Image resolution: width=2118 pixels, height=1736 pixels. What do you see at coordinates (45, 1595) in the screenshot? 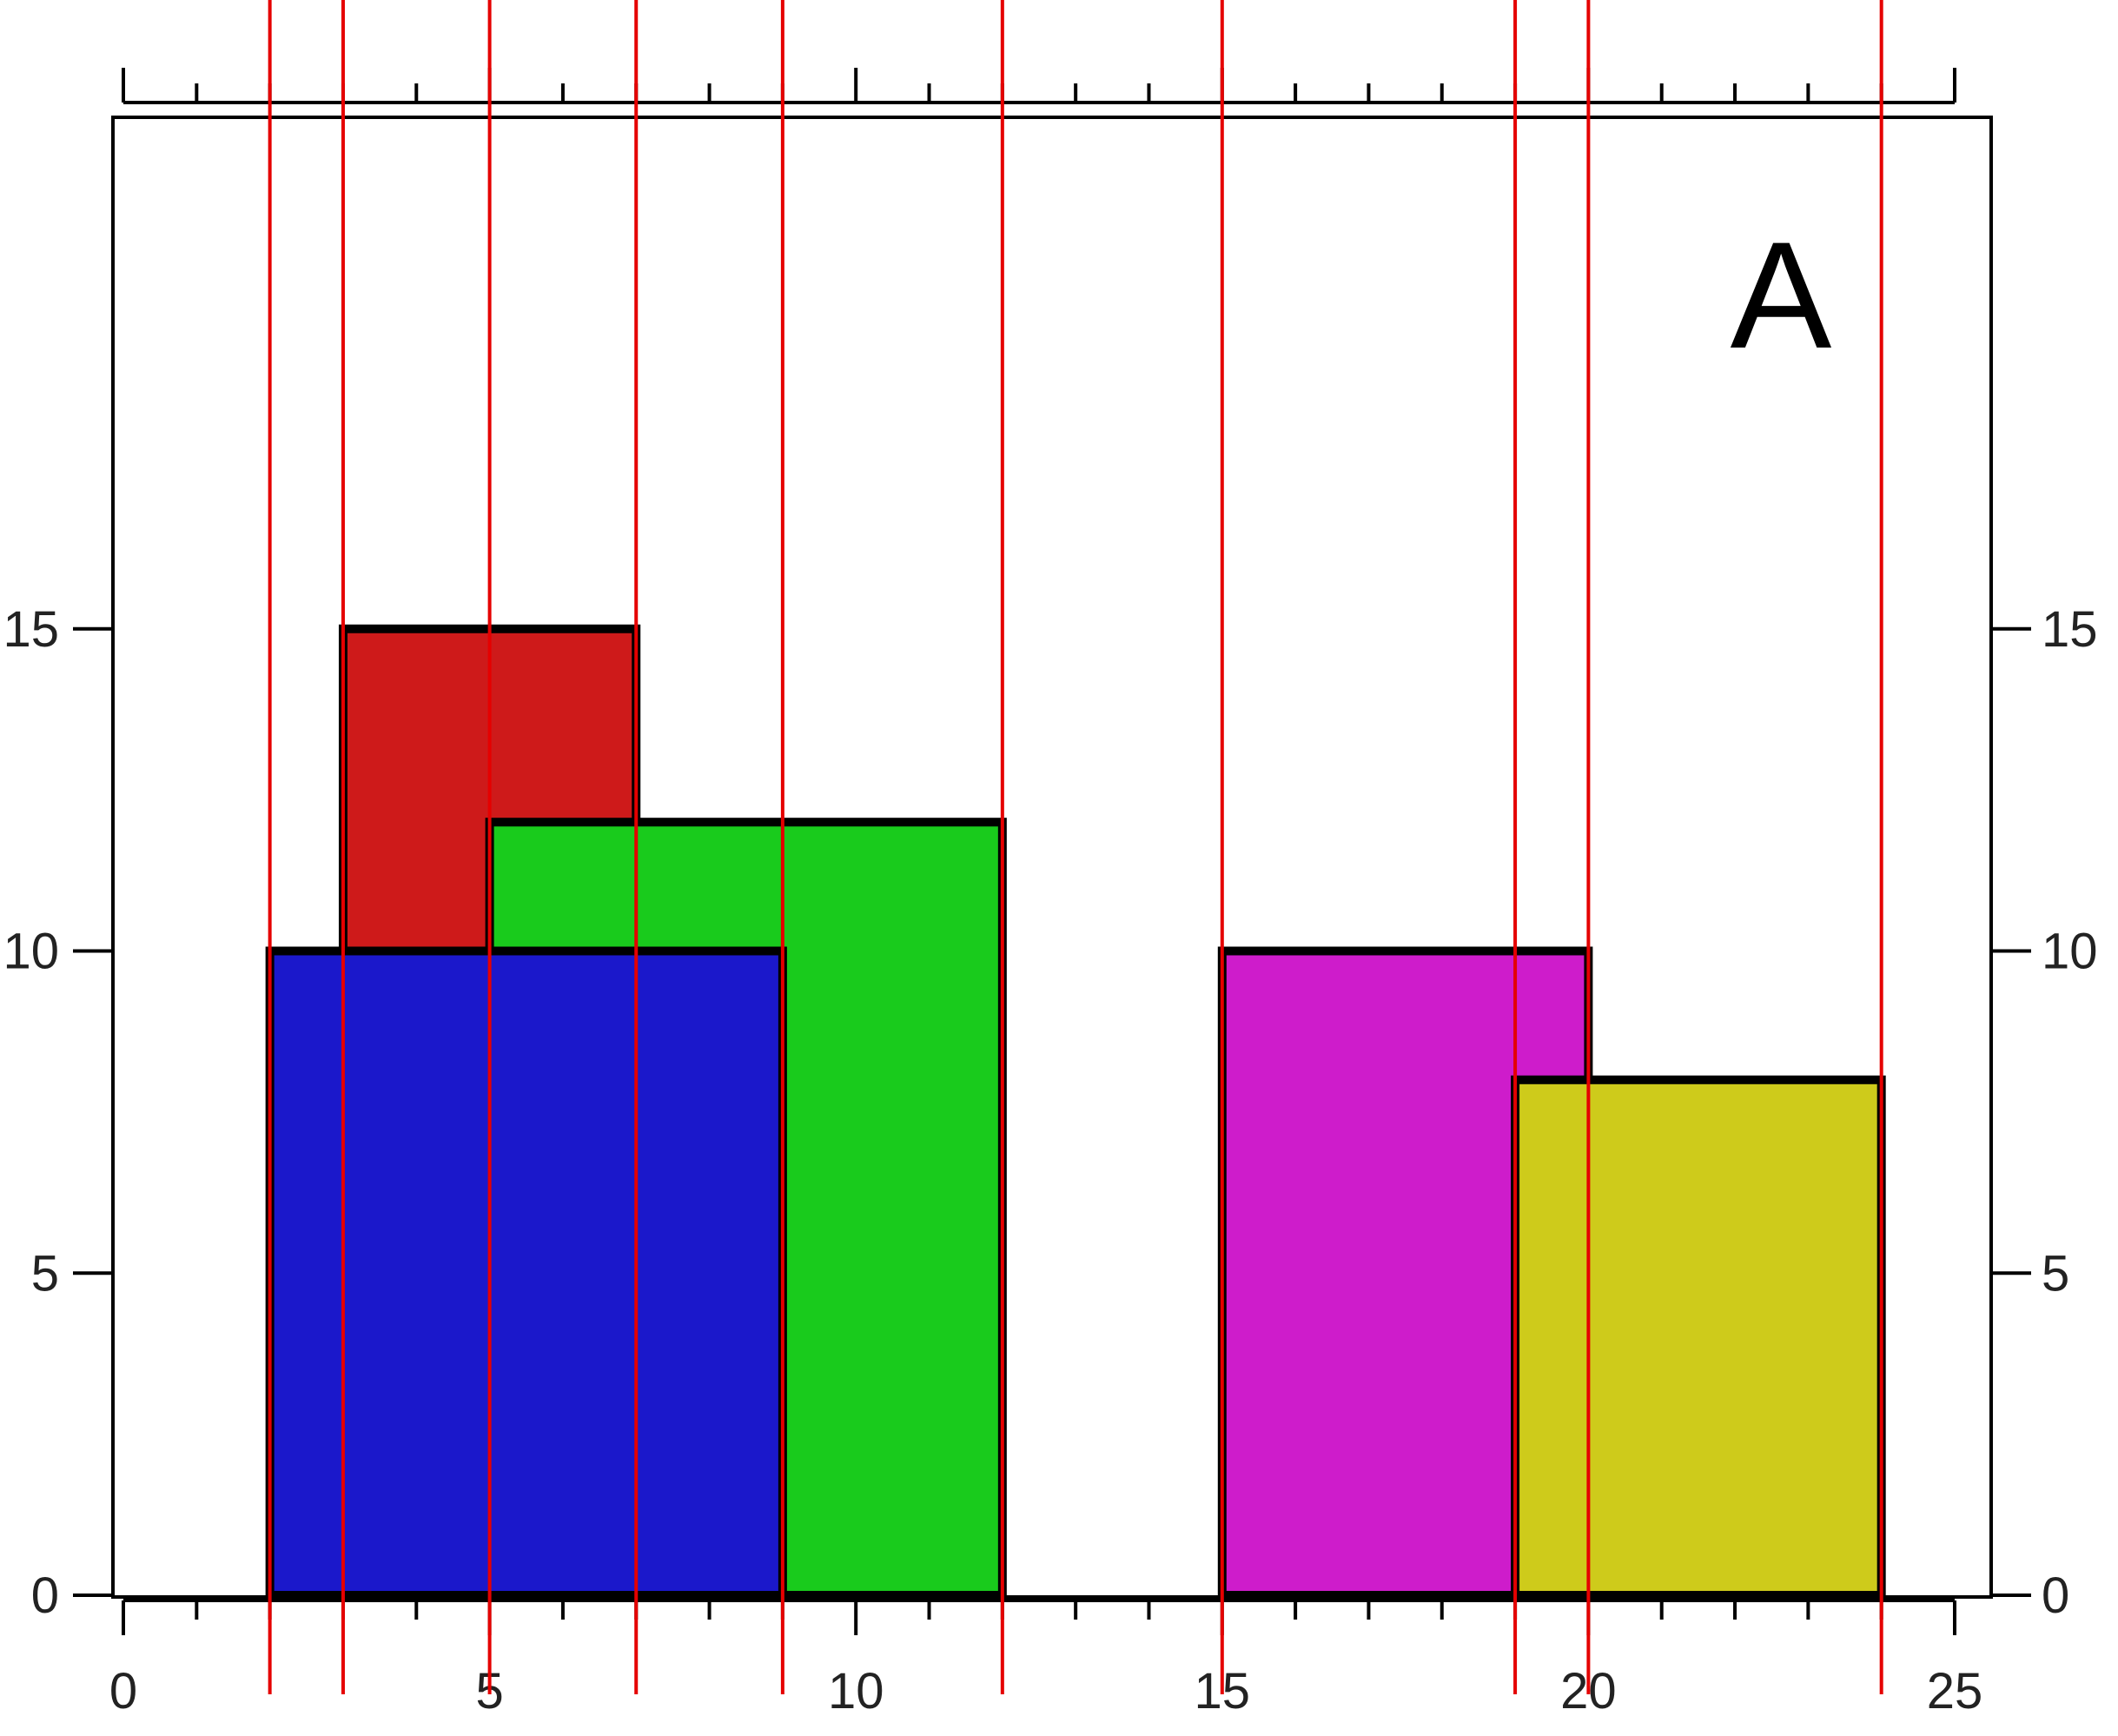
I see `y-tick-label-left: 0` at bounding box center [45, 1595].